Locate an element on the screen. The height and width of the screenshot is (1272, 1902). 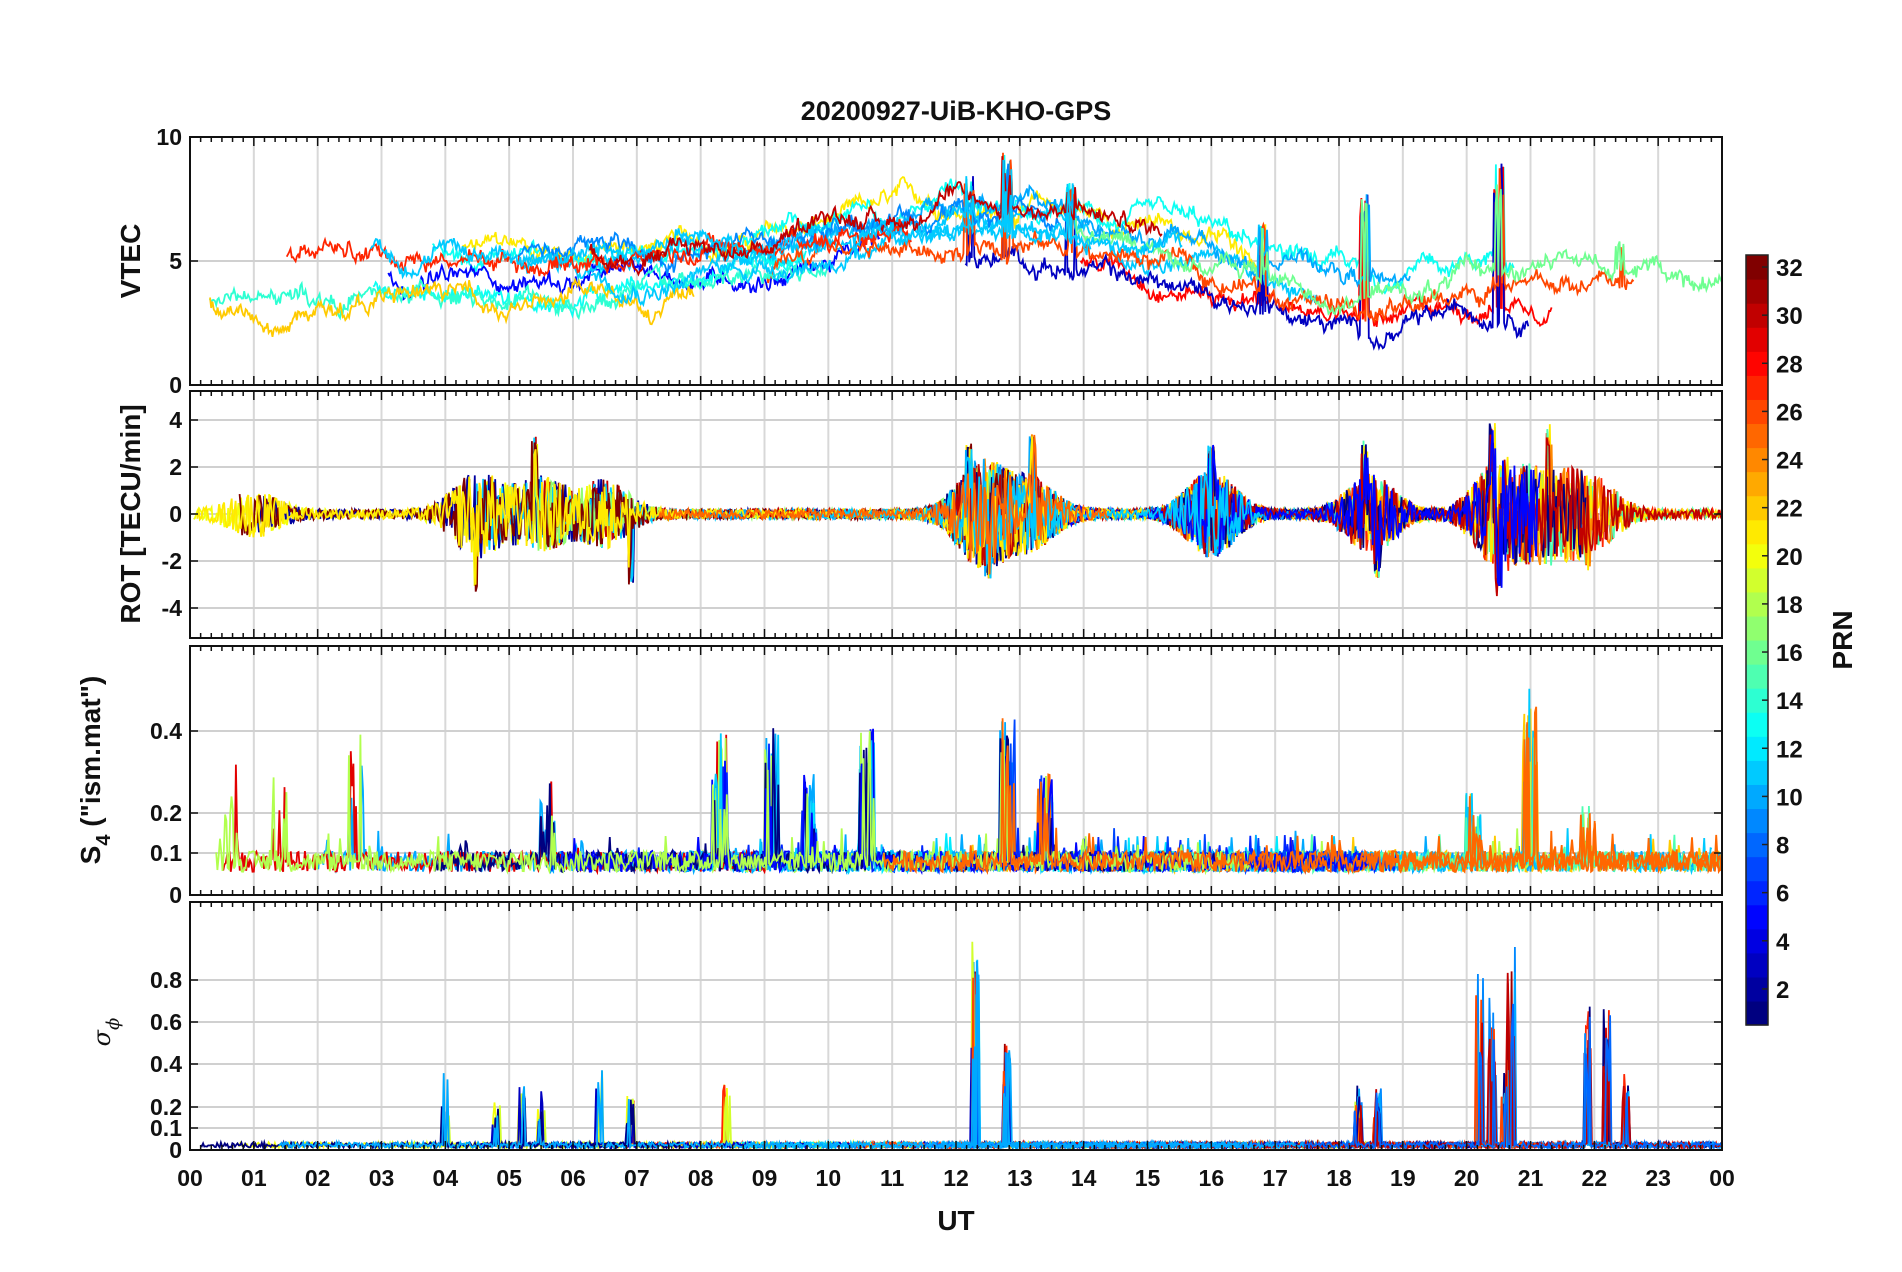
colorbar-tick-label: 32 is located at coordinates (1789, 268).